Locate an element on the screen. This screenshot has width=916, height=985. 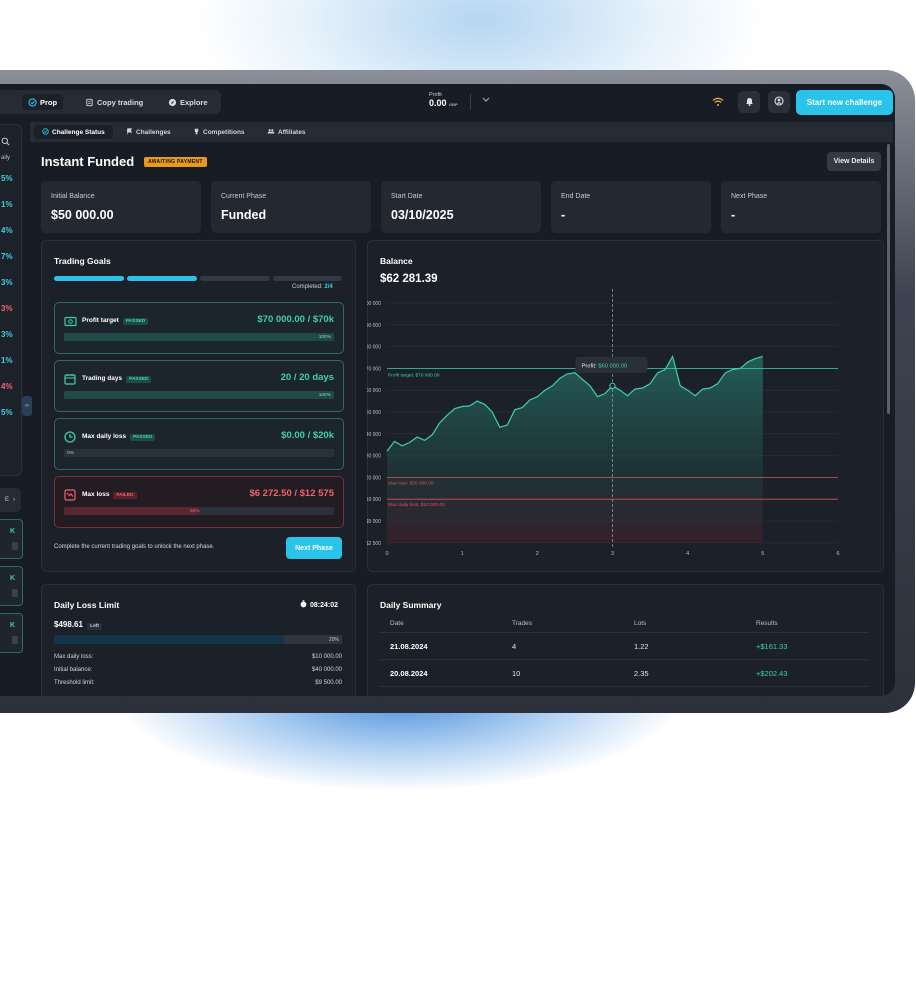
nav-copy-trading: Copy trading is located at coordinates (114, 102).